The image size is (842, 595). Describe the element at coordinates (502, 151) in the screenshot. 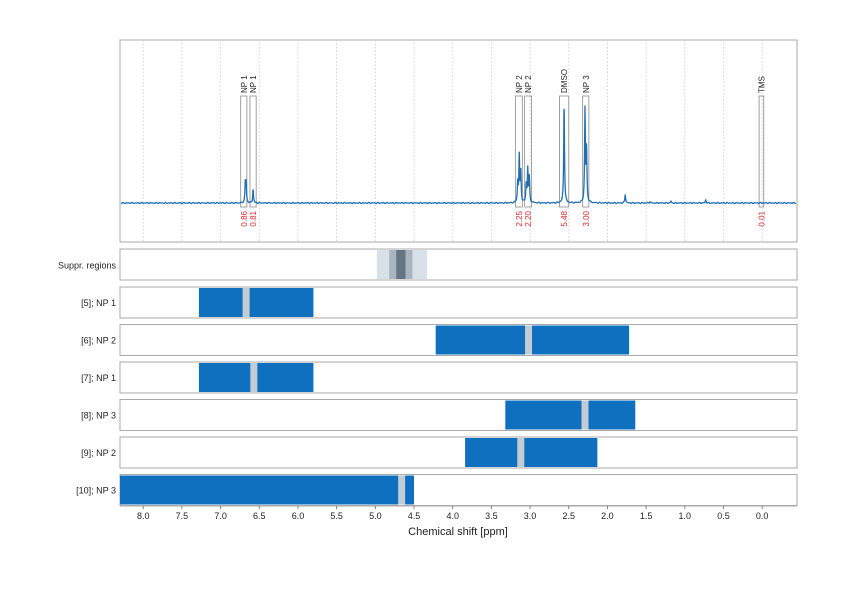

I see `peak-annotation-boxes` at that location.